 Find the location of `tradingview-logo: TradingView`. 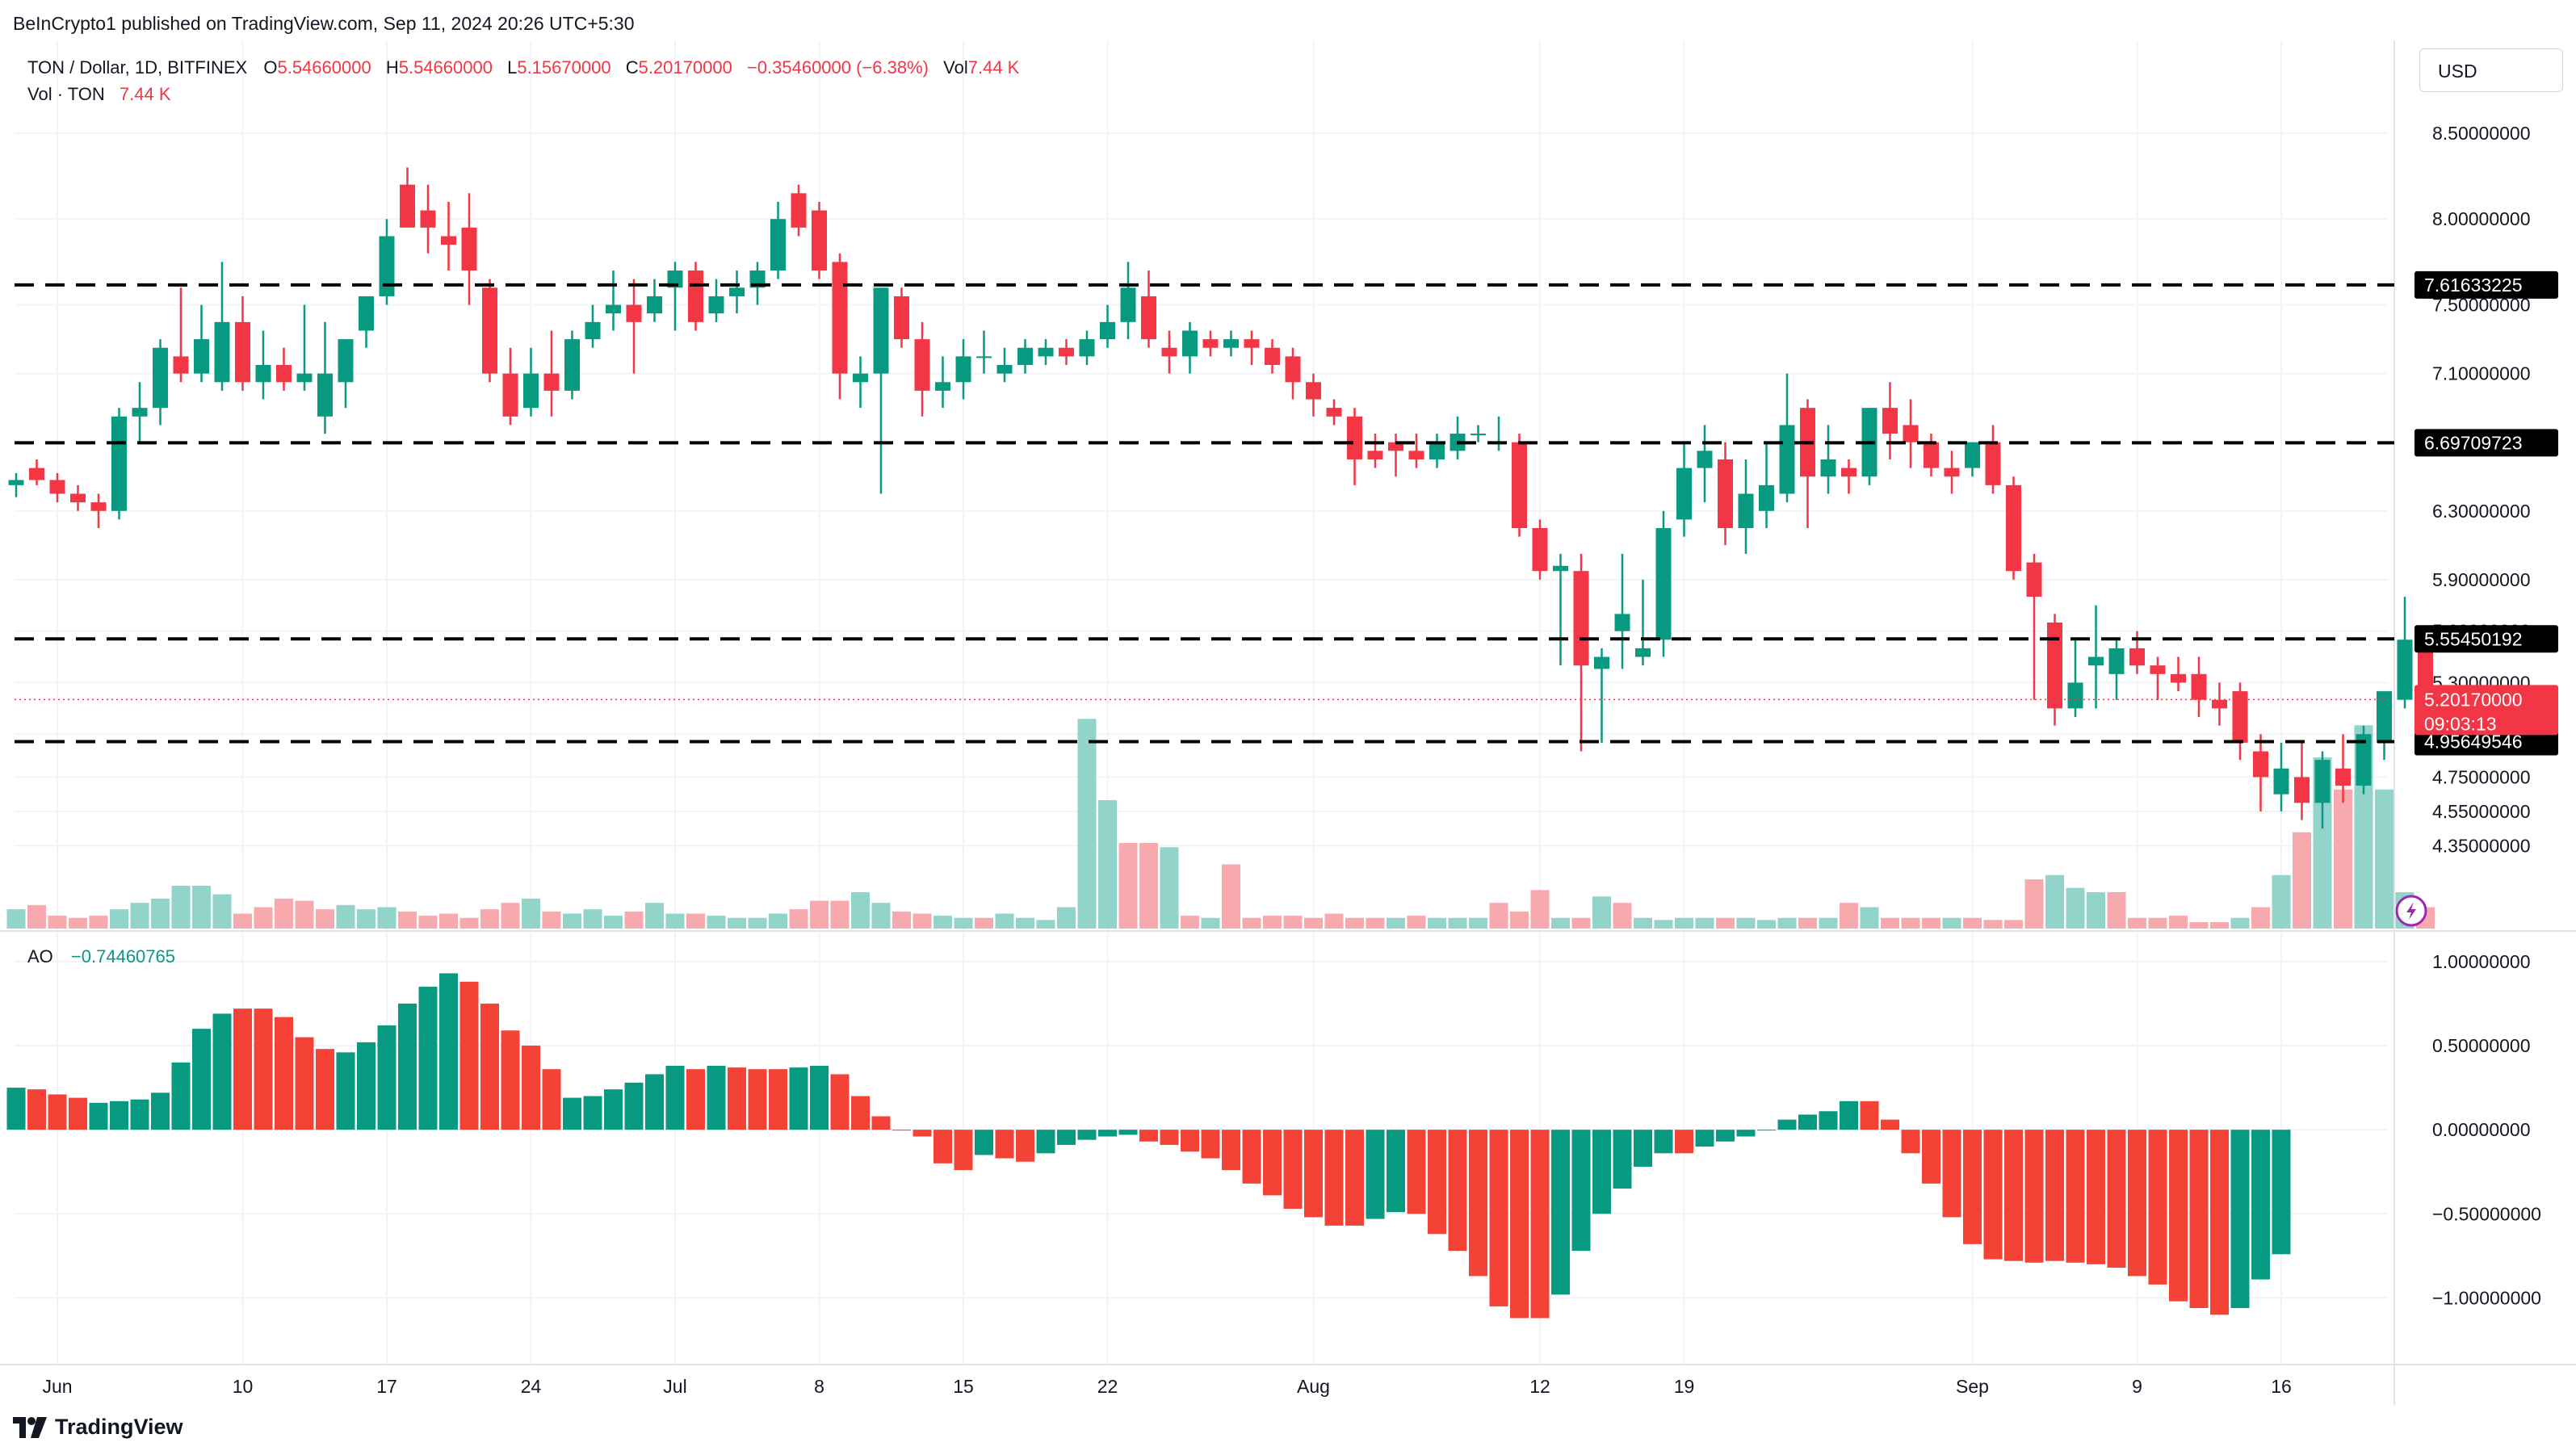

tradingview-logo: TradingView is located at coordinates (98, 1427).